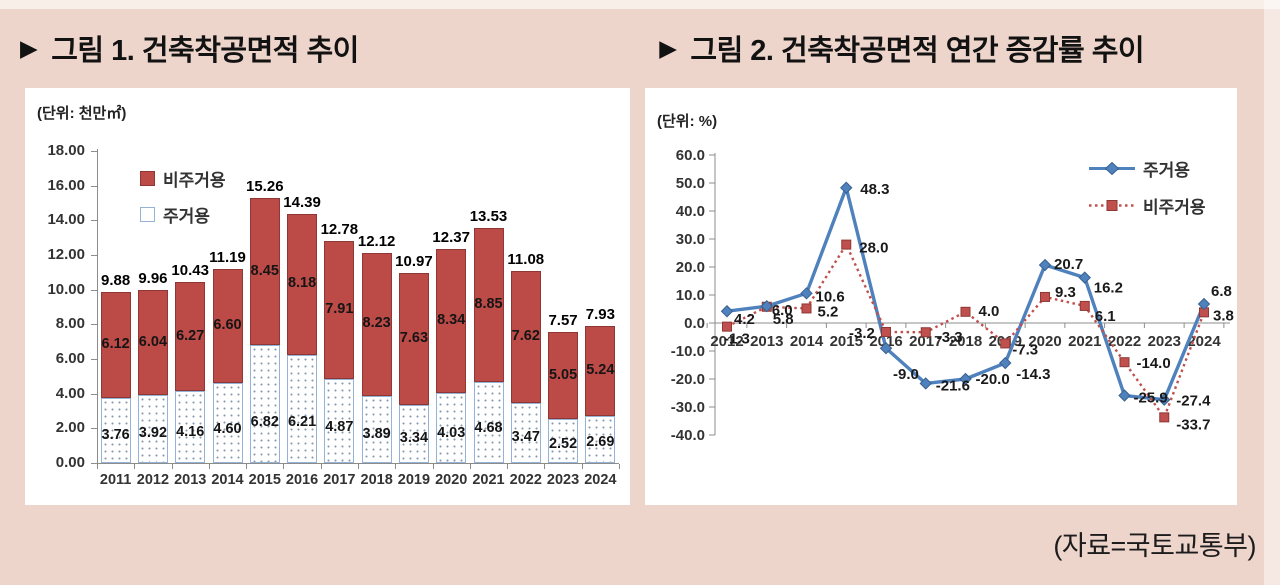  Describe the element at coordinates (874, 189) in the screenshot. I see `data-label-res: 48.3` at that location.